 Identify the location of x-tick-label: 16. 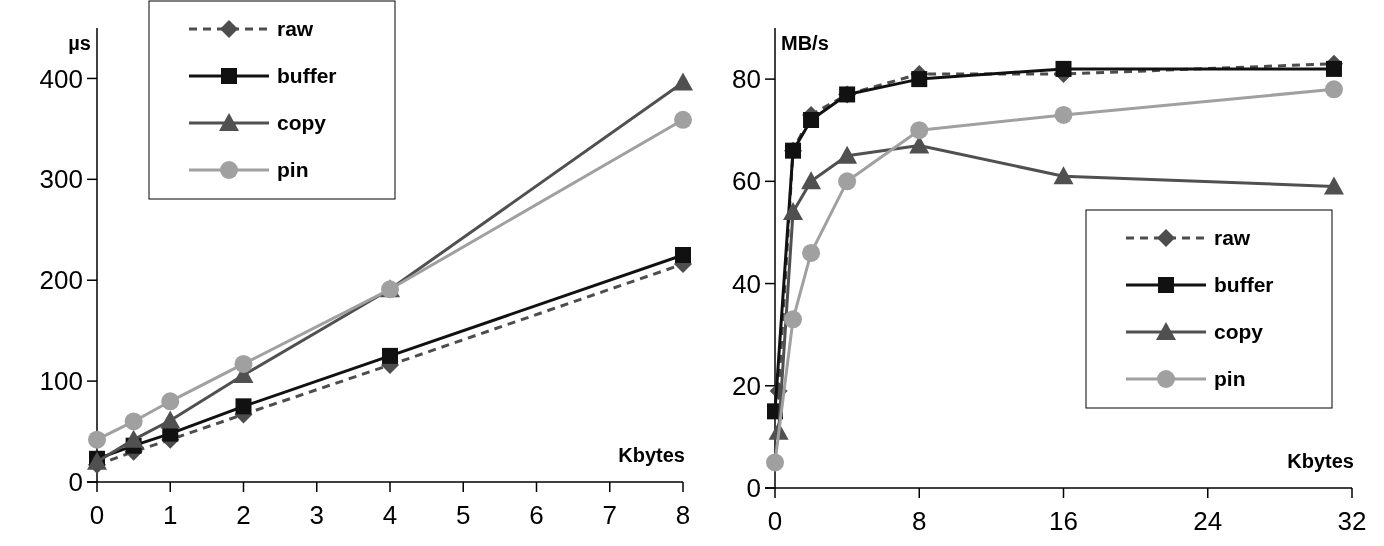
(1063, 521).